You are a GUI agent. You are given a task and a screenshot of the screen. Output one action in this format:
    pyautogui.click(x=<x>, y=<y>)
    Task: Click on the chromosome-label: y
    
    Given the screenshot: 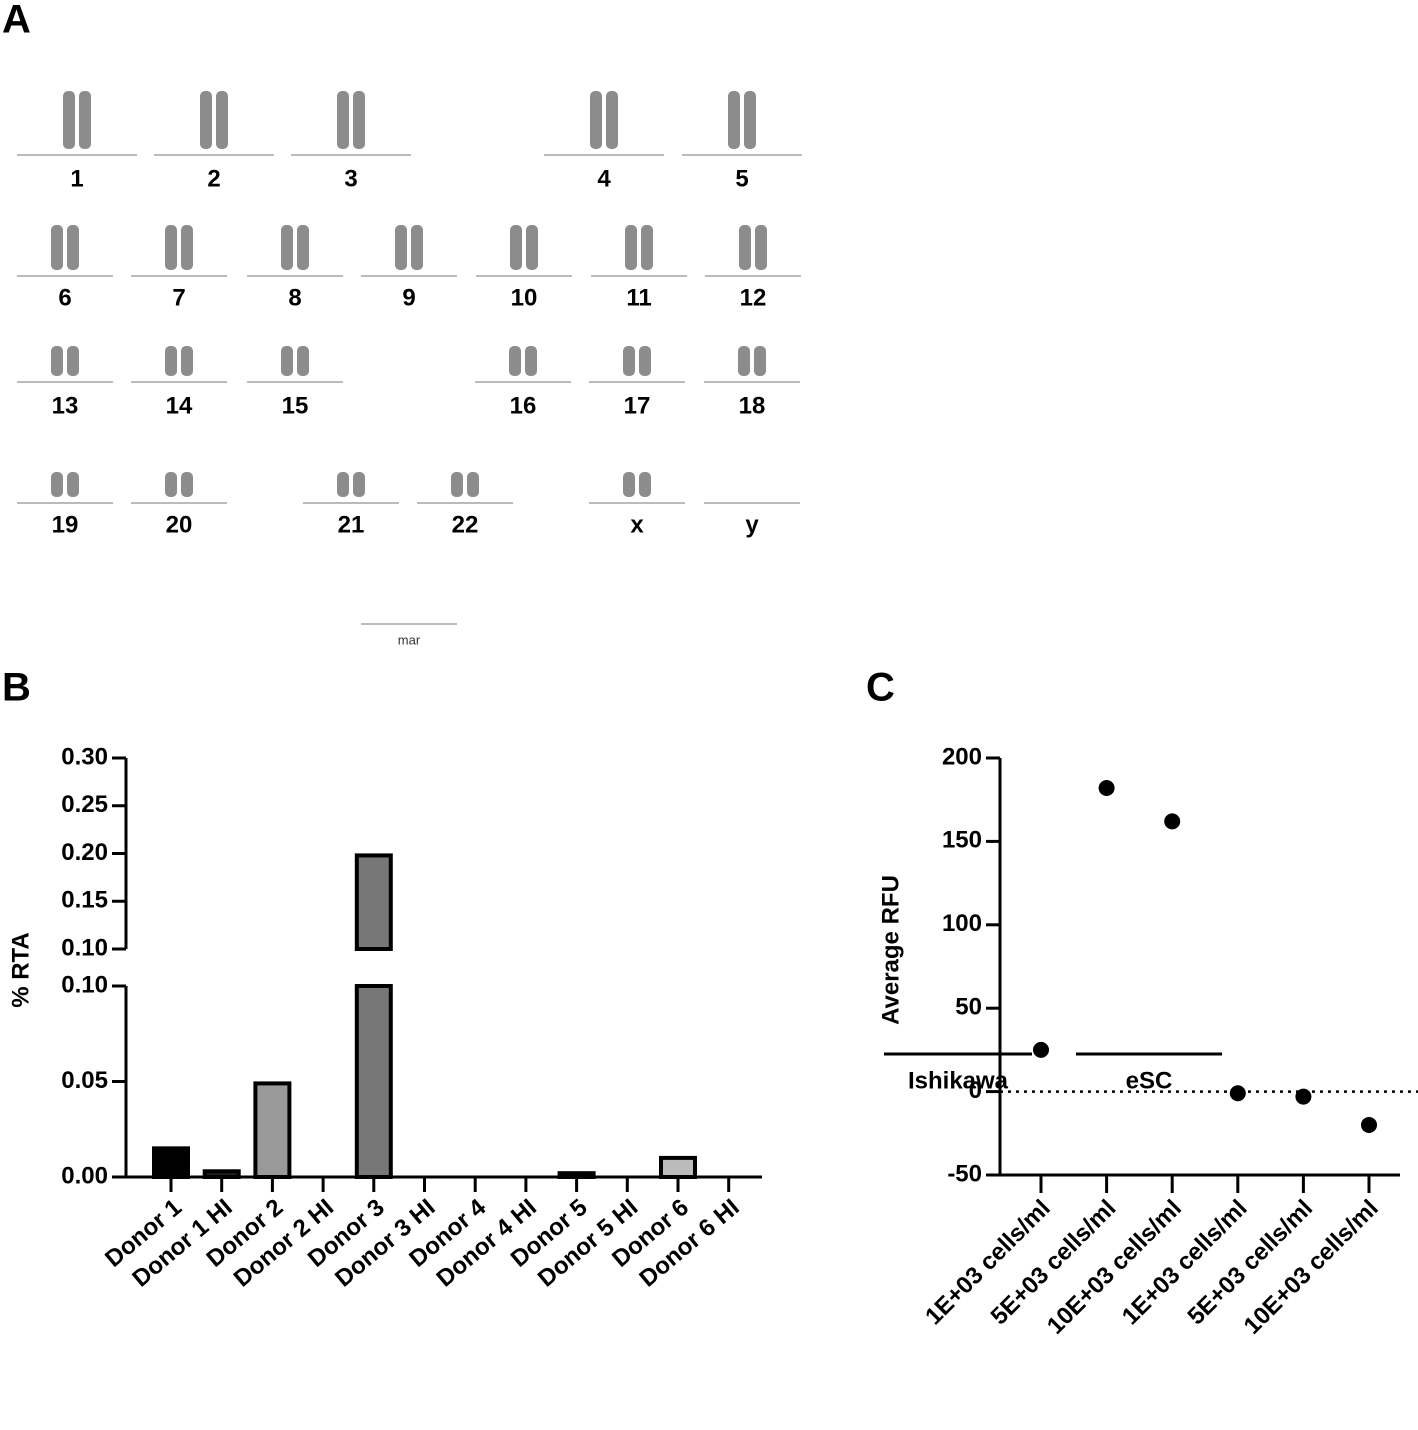 What is the action you would take?
    pyautogui.click(x=752, y=524)
    